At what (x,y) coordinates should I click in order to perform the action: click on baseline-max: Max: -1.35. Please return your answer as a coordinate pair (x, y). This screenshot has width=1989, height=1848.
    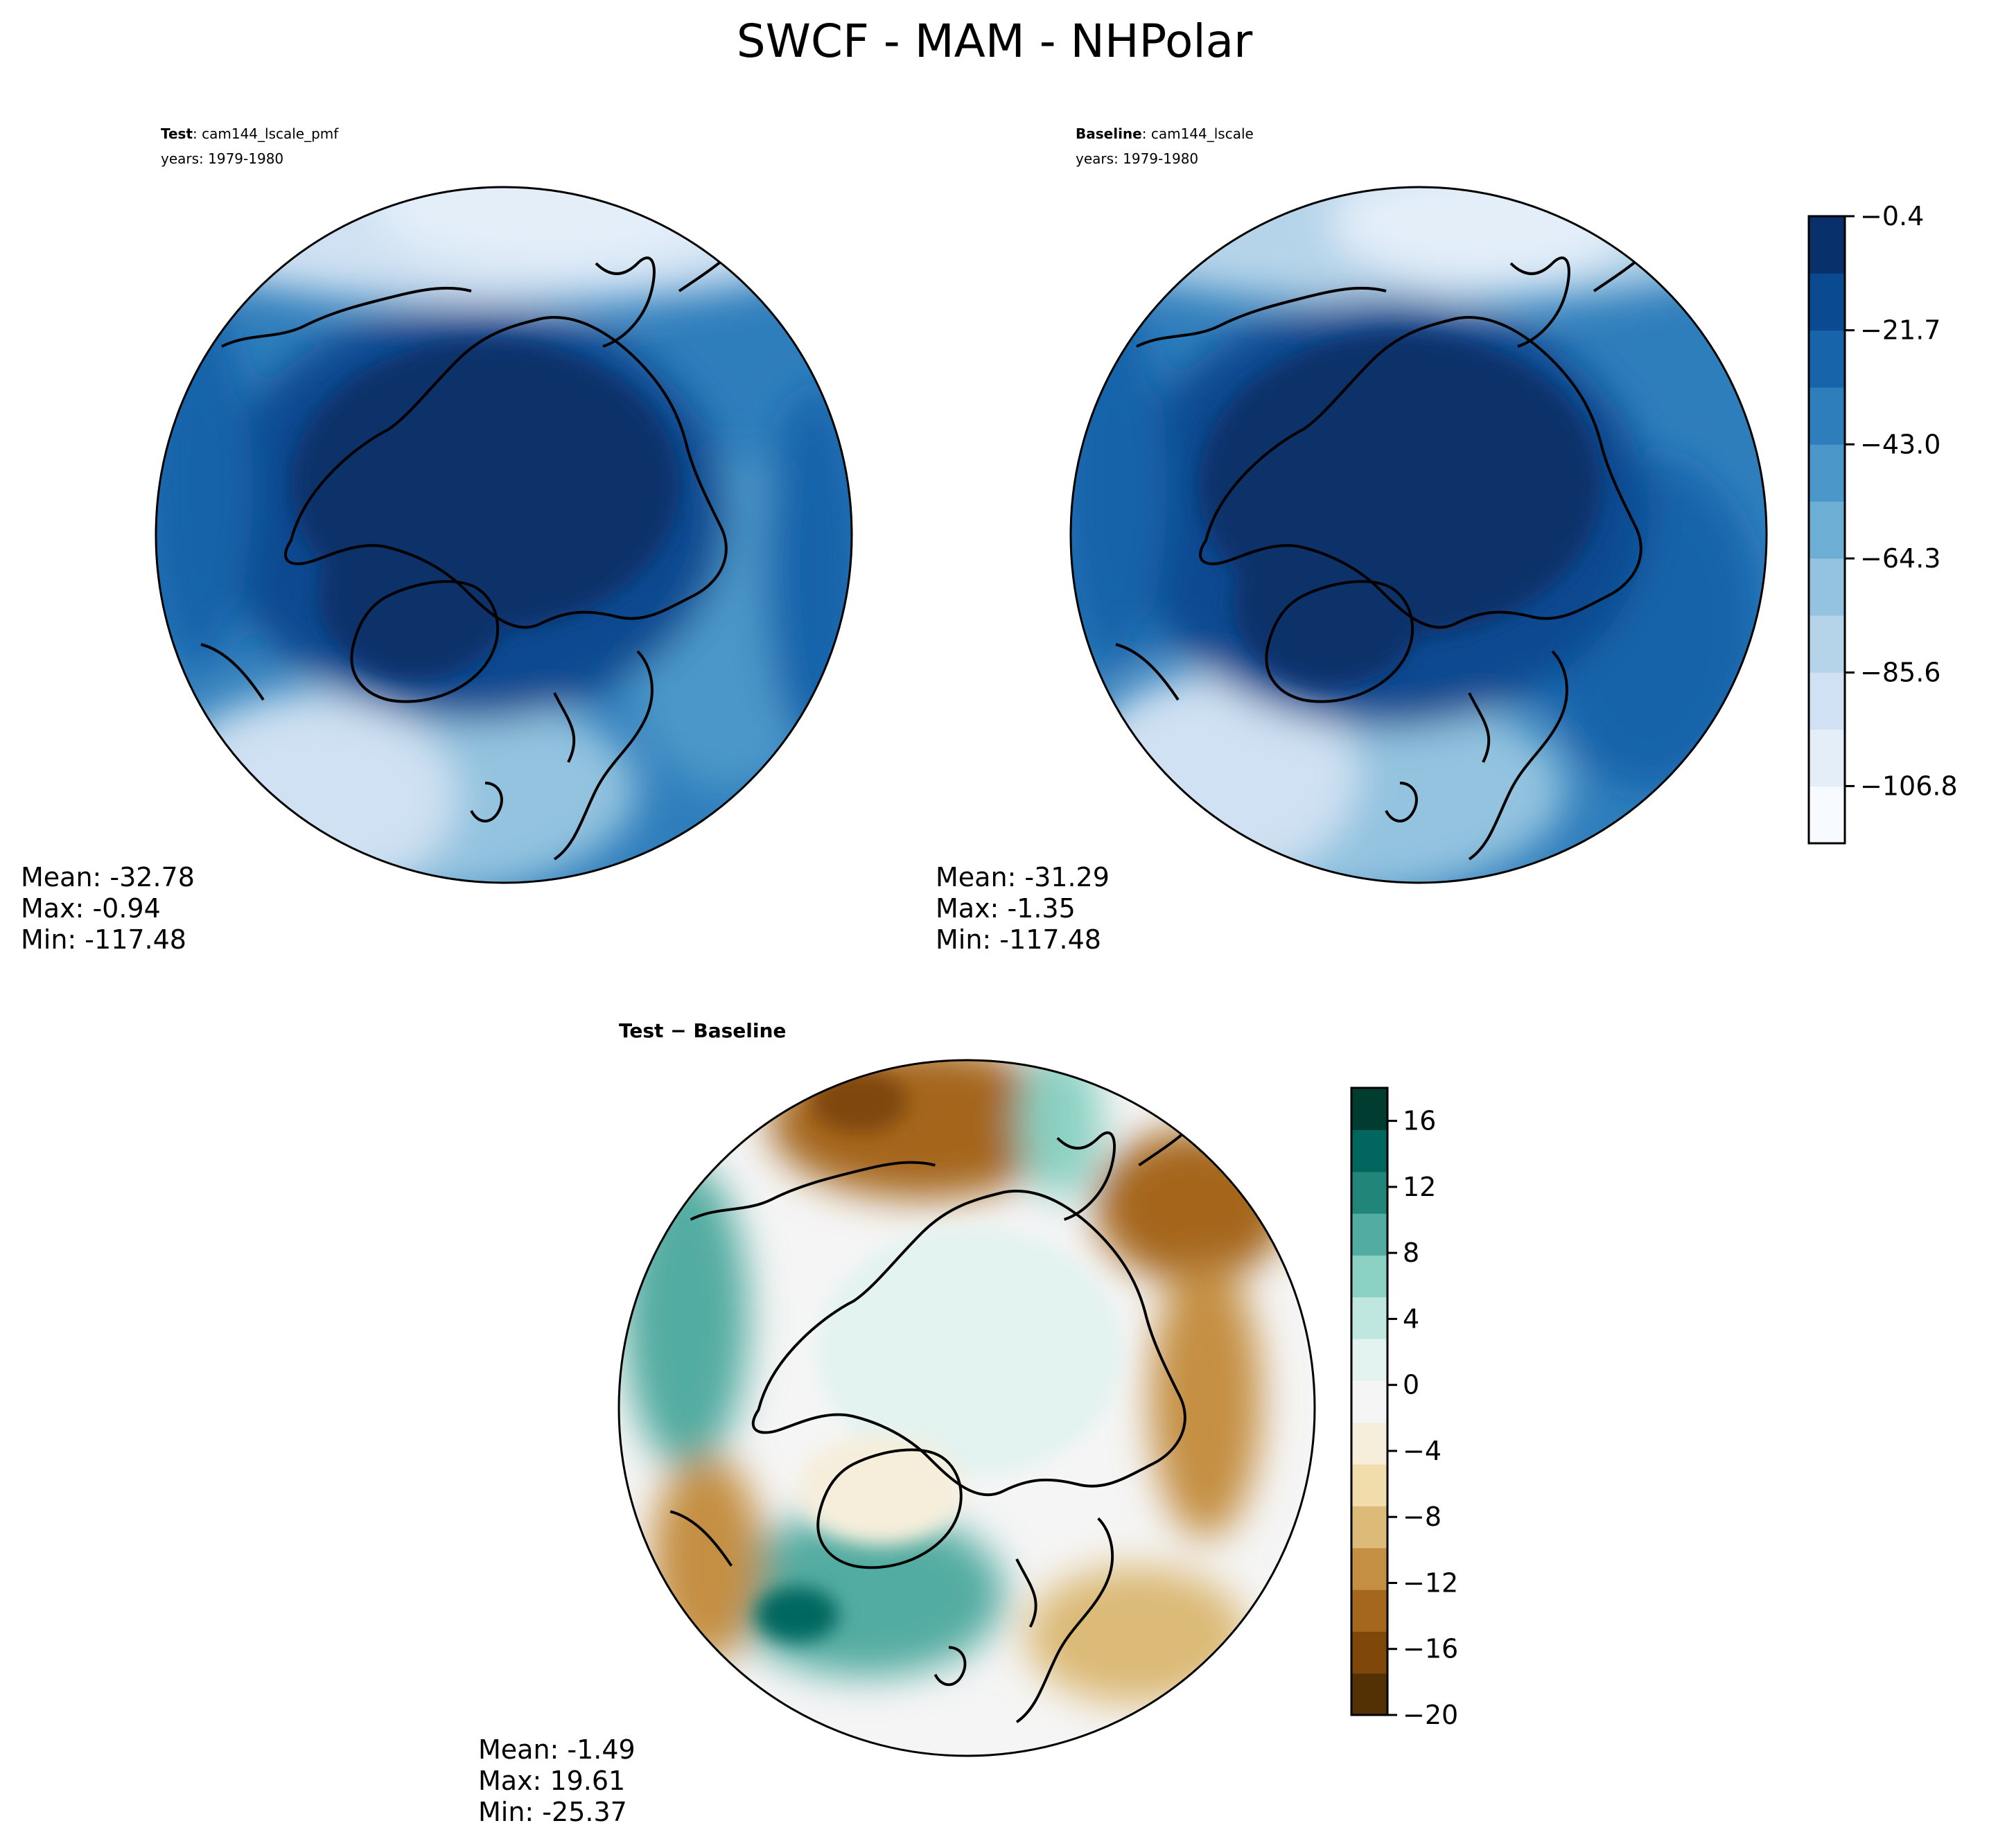
    Looking at the image, I should click on (1006, 908).